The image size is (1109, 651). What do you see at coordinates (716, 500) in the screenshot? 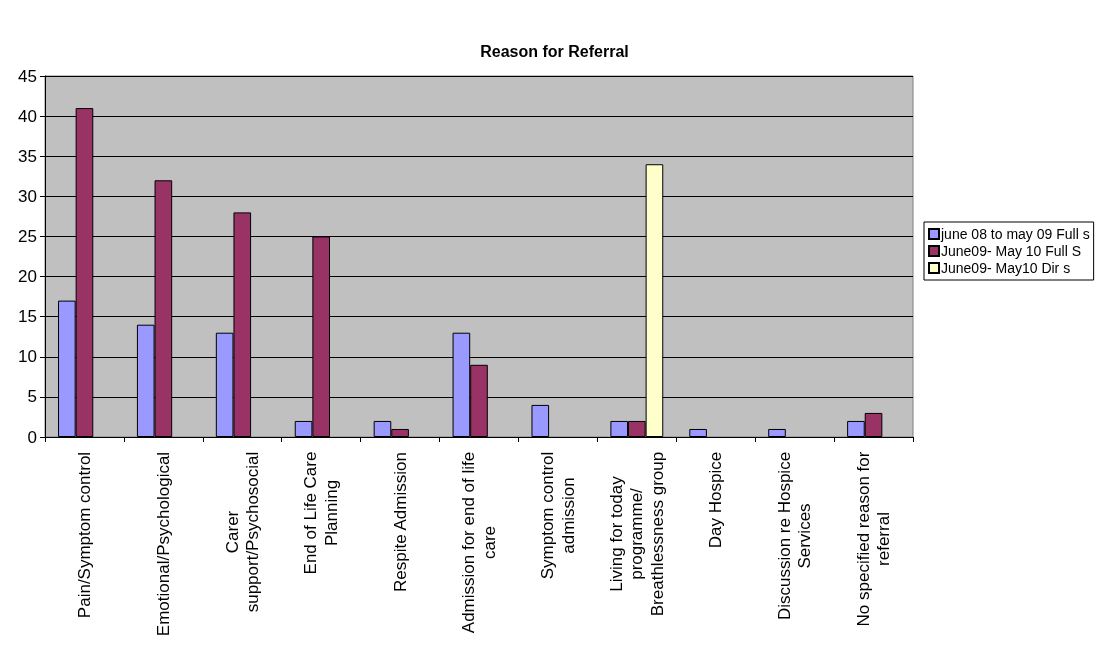
I see `x-tick-label: Day Hospice` at bounding box center [716, 500].